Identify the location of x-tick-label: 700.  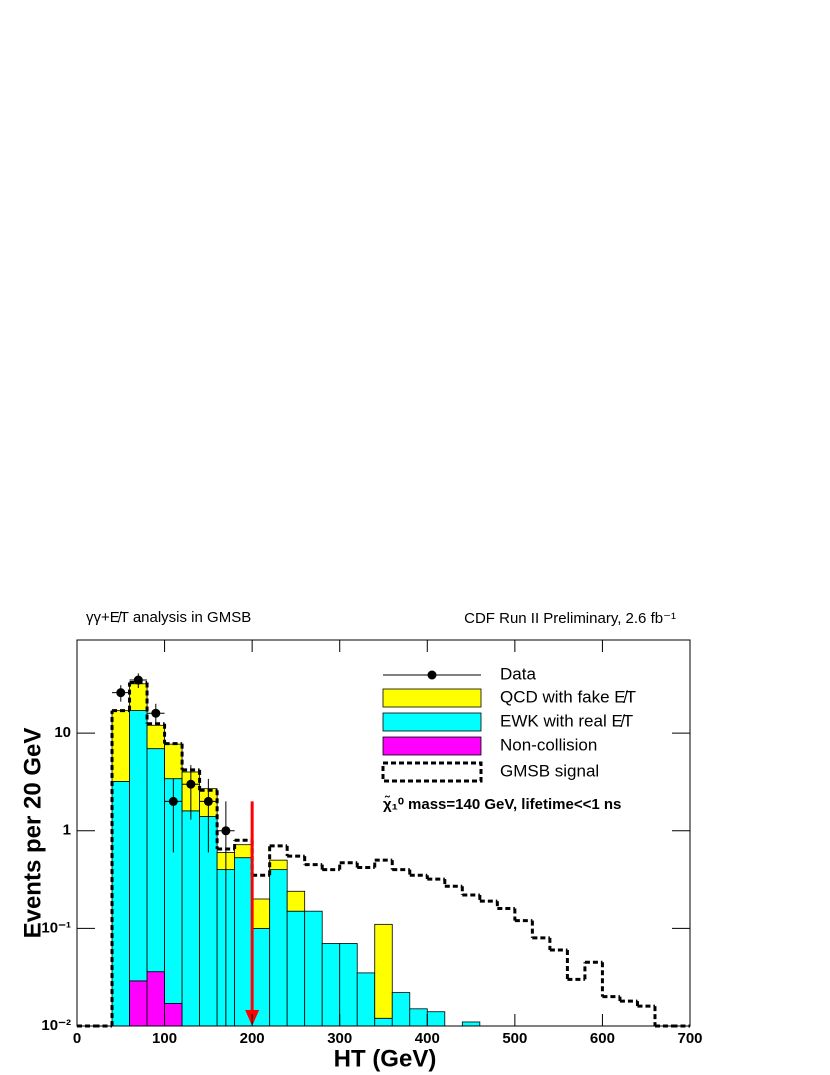
(689, 1038).